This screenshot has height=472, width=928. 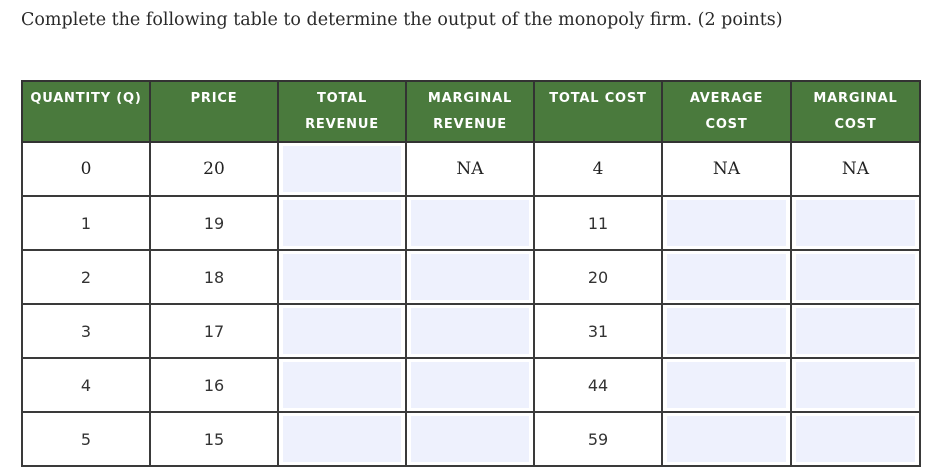 I want to click on marginal-cost-cell: NA, so click(x=855, y=169).